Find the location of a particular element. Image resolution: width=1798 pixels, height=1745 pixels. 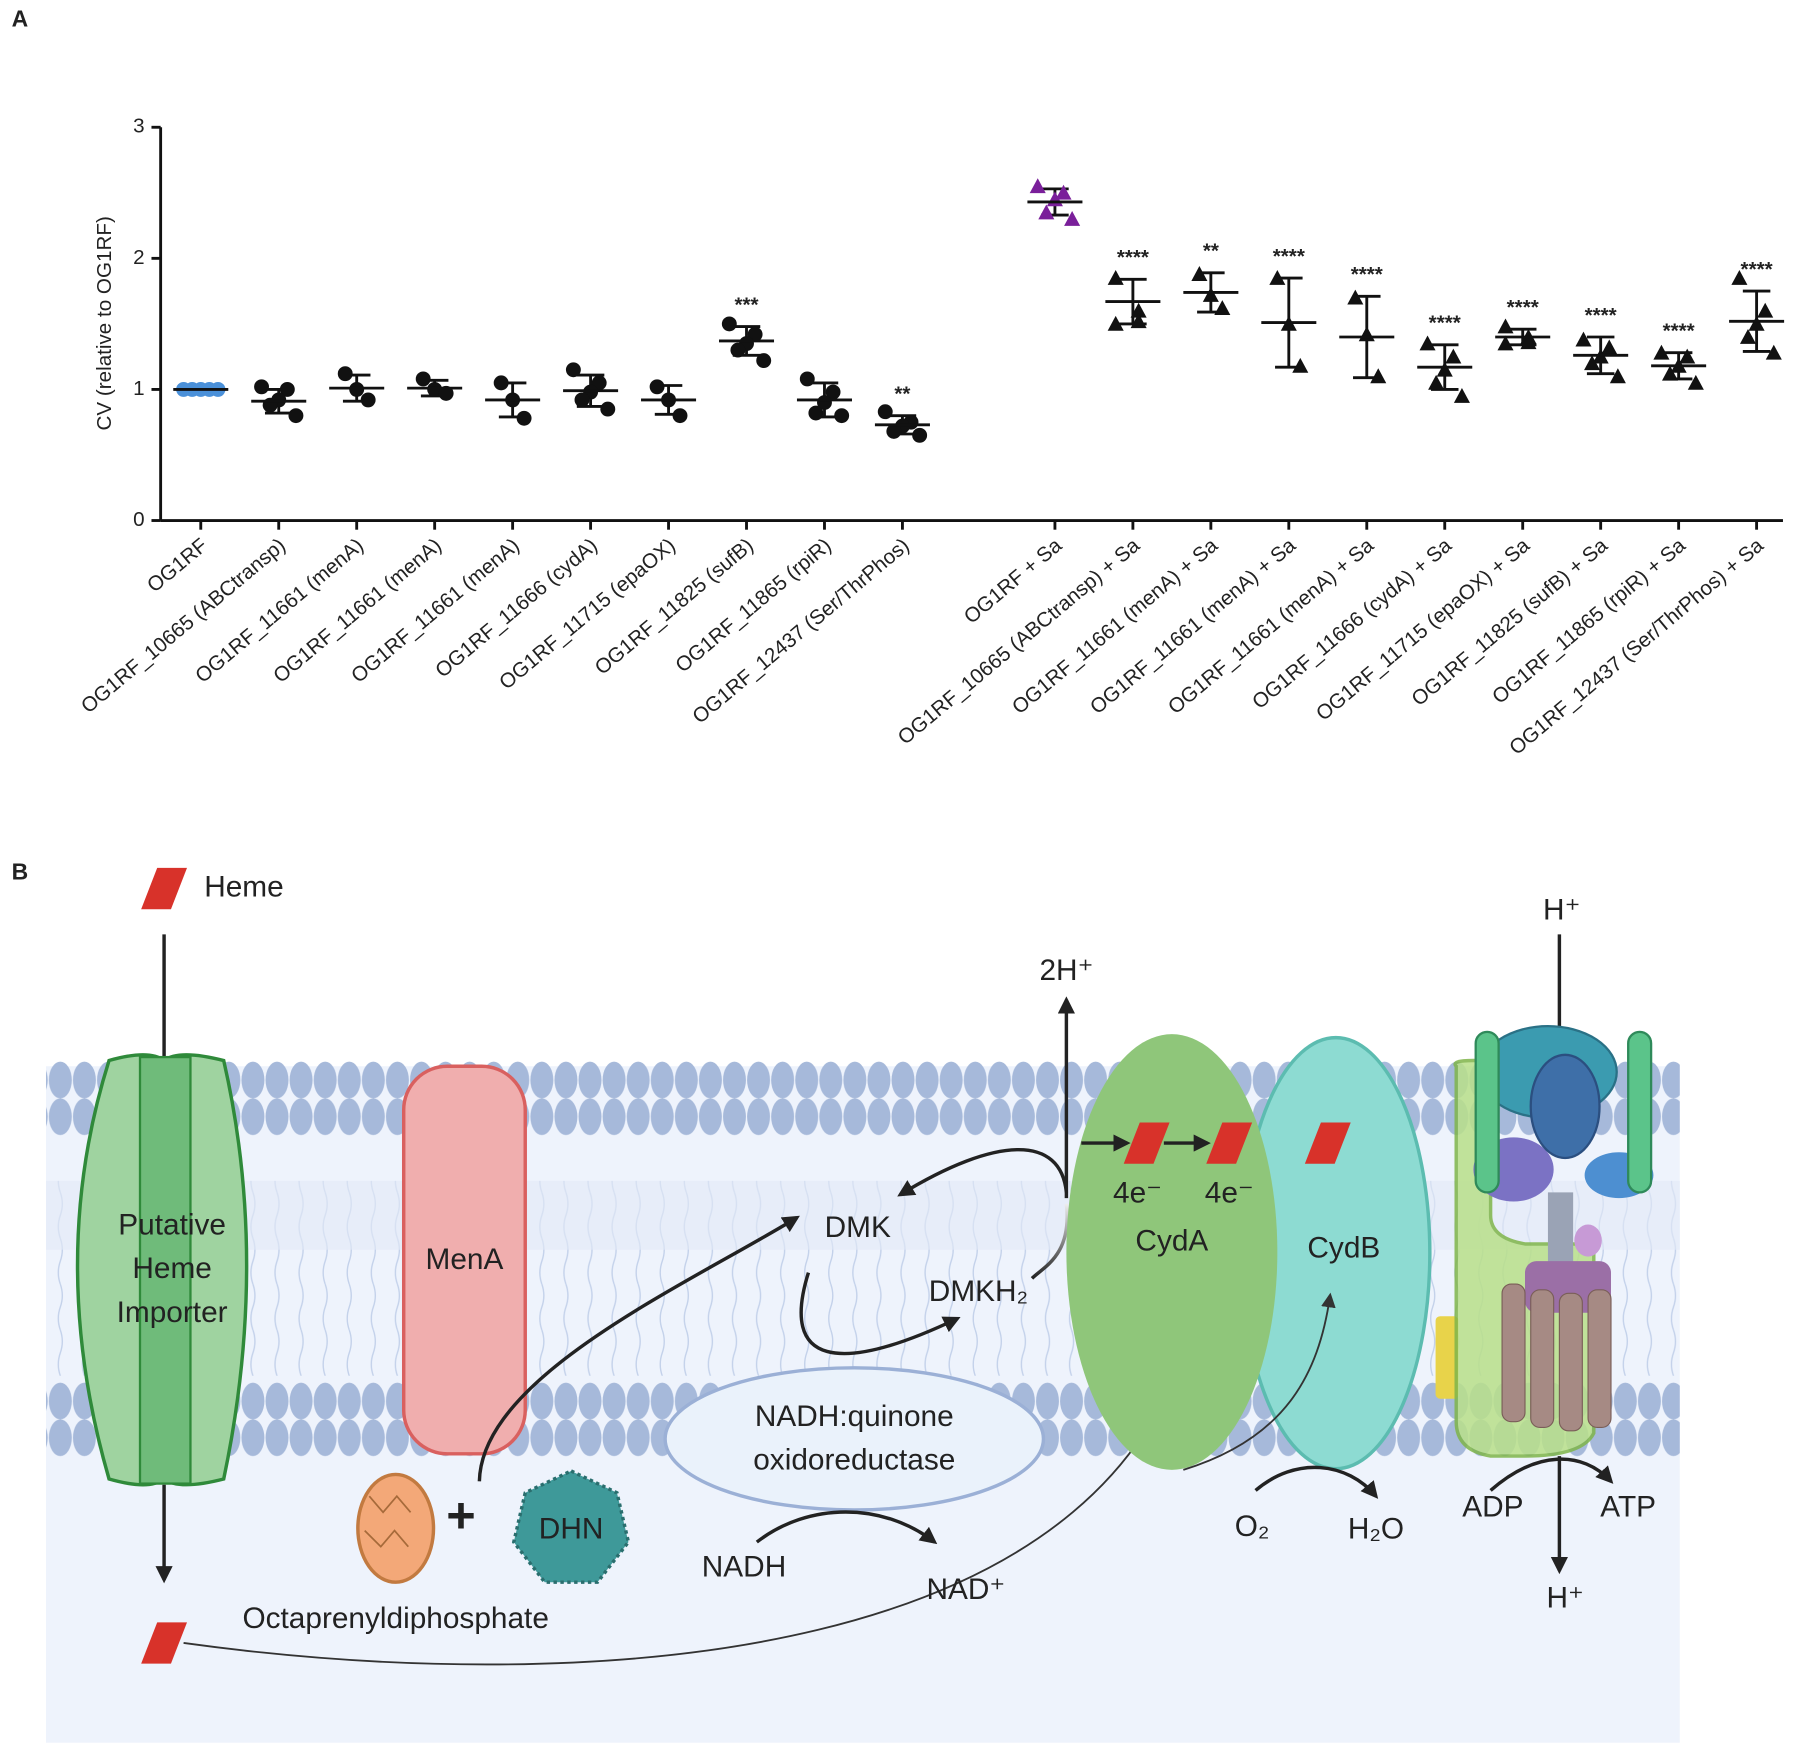

atp-synthase-stalk is located at coordinates (1560, 1232).